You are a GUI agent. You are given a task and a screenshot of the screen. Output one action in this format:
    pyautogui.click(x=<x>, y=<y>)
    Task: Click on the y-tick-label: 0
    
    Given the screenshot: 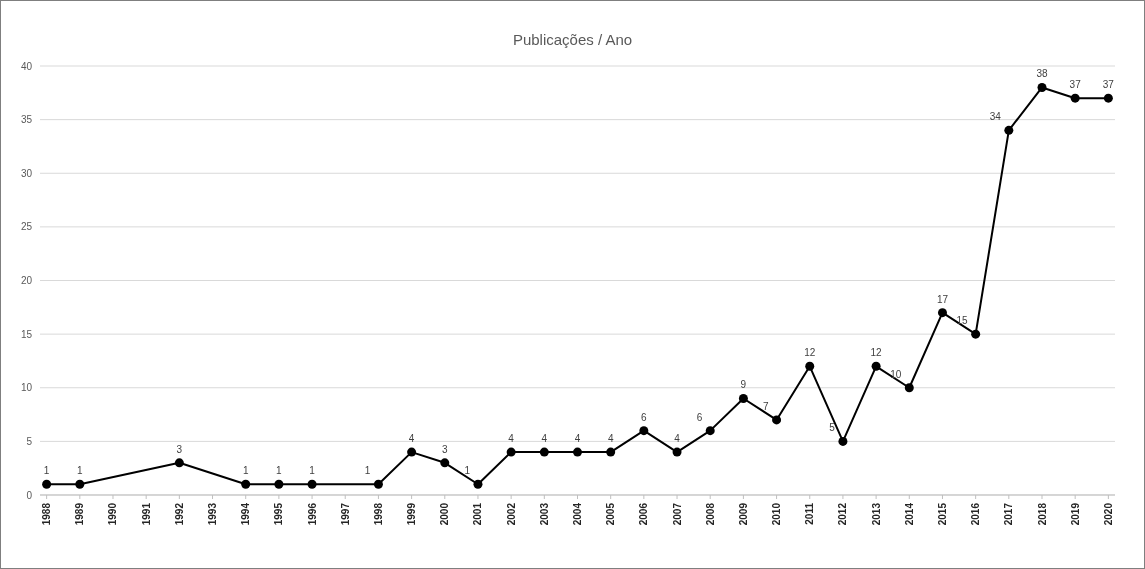 What is the action you would take?
    pyautogui.click(x=29, y=495)
    